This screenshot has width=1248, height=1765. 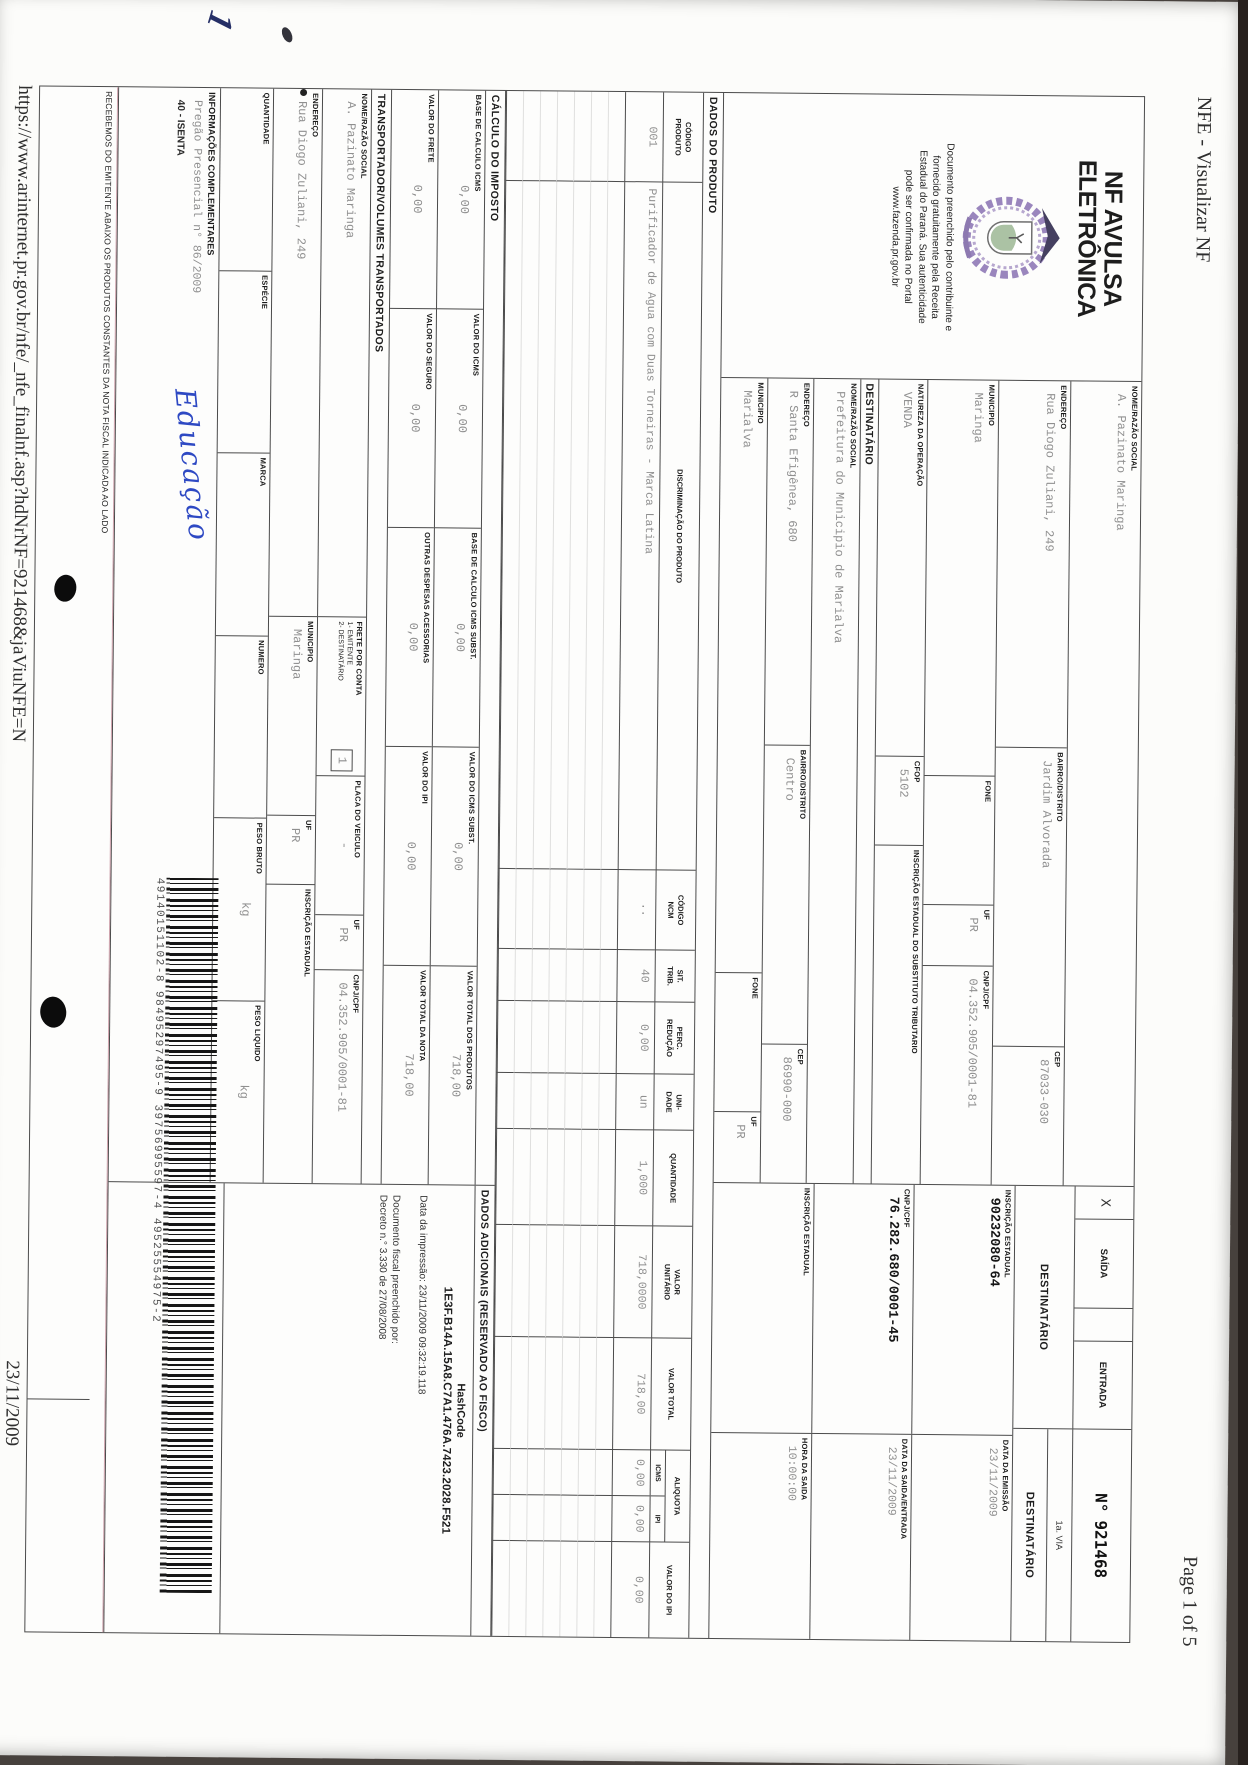 What do you see at coordinates (462, 419) in the screenshot?
I see `icms-value-value: 0,00` at bounding box center [462, 419].